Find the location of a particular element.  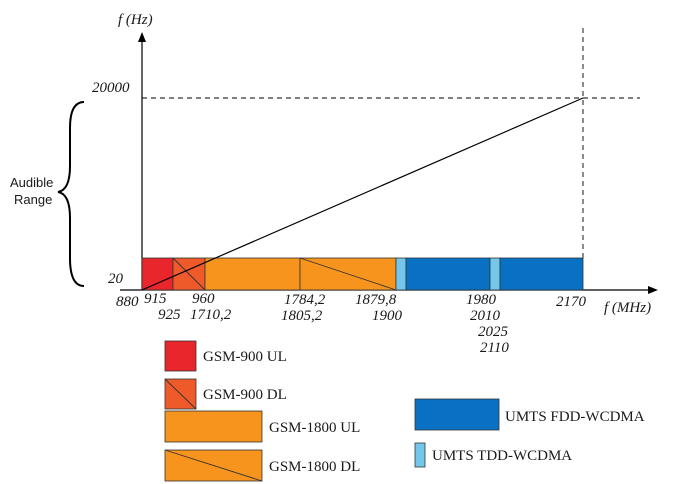

legend-label-gsm900-ul: GSM-900 UL is located at coordinates (245, 357).